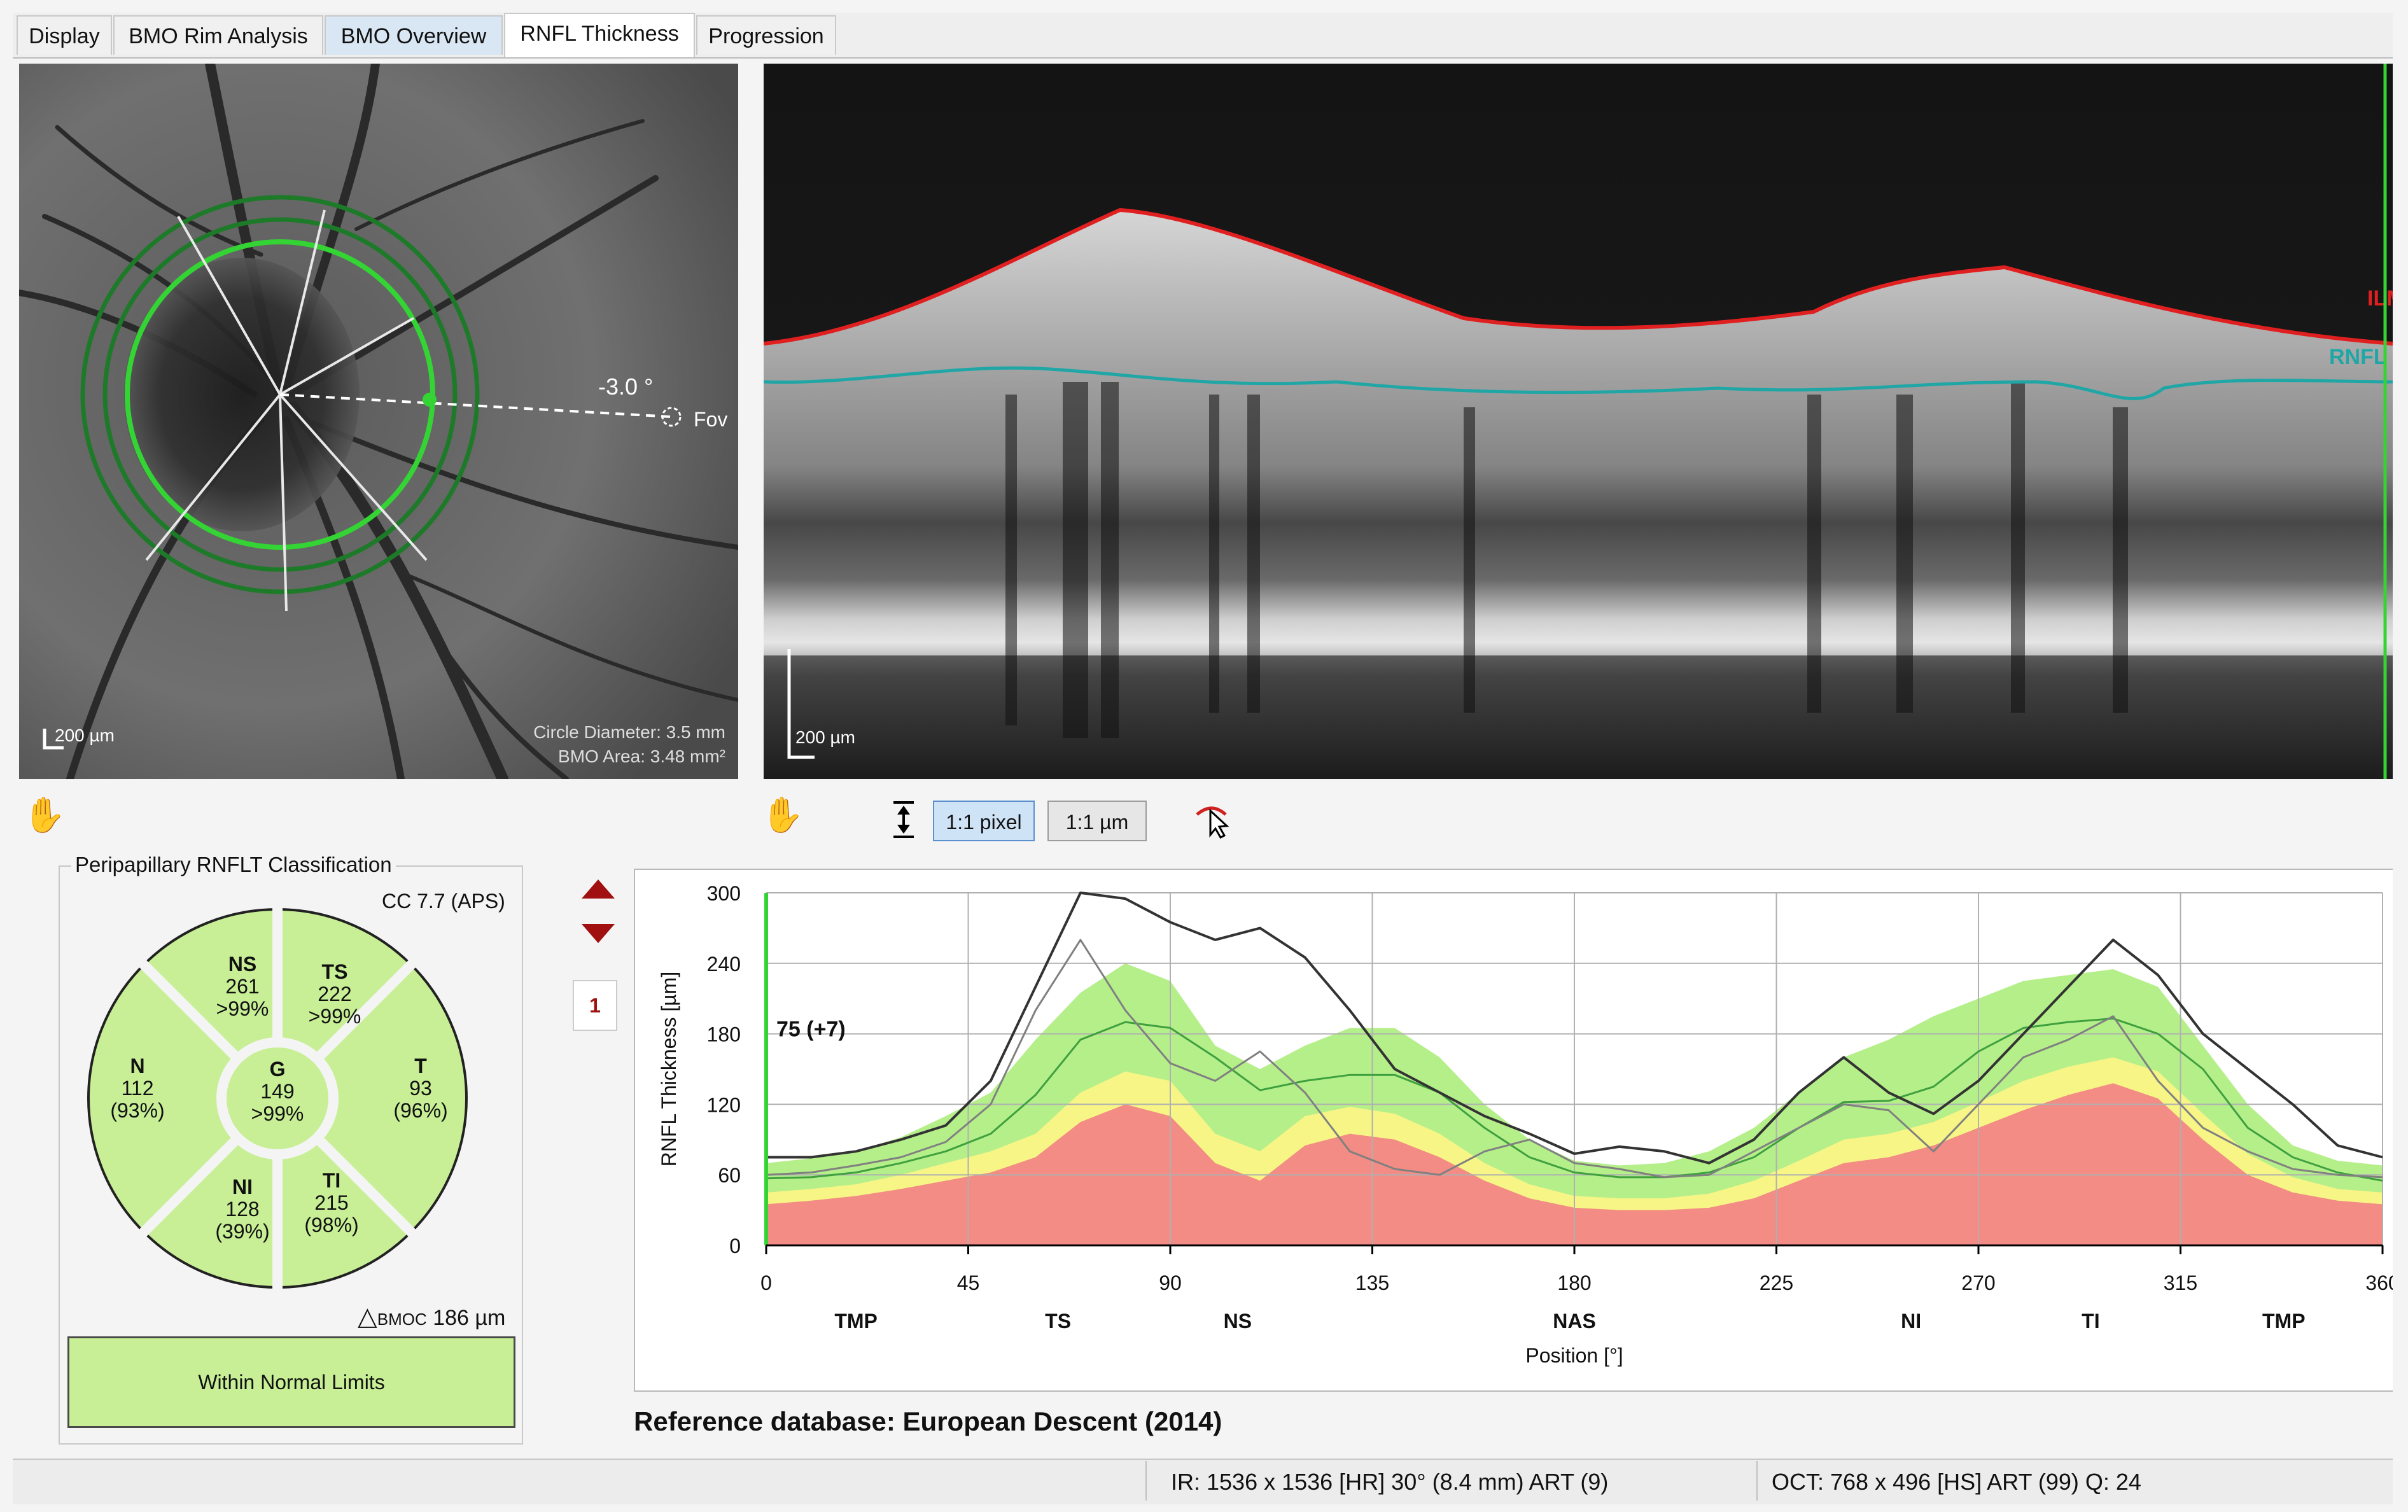 This screenshot has height=1512, width=2408. Describe the element at coordinates (331, 1180) in the screenshot. I see `sector-ti-name: TI` at that location.